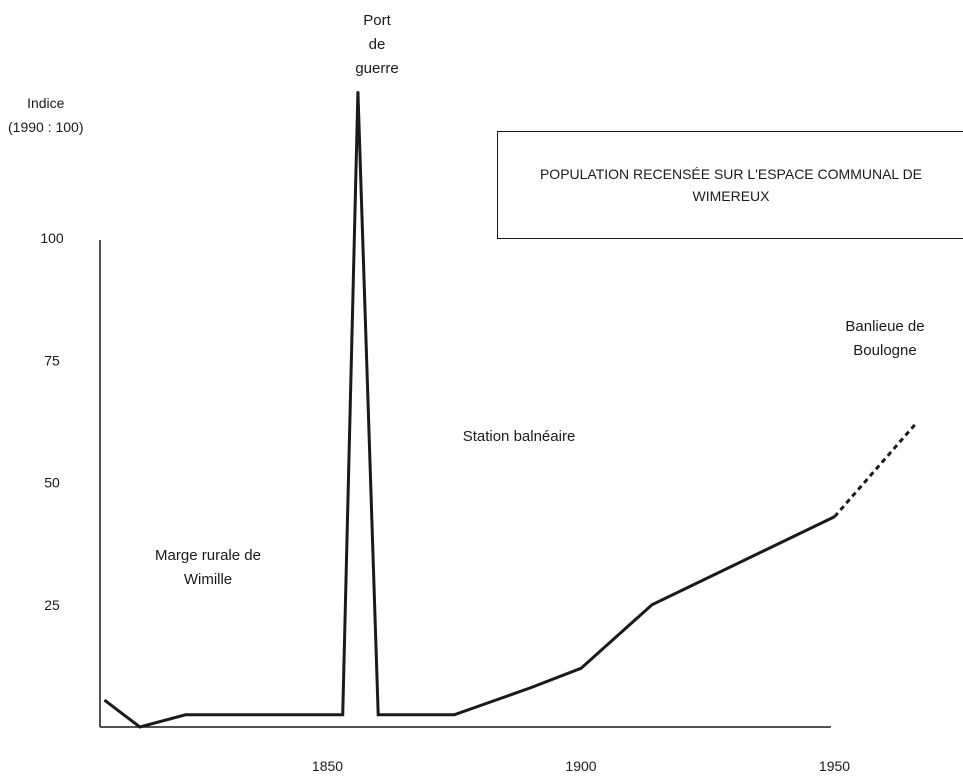 The width and height of the screenshot is (963, 778). I want to click on annotation-marge-line-2: Wimille, so click(208, 579).